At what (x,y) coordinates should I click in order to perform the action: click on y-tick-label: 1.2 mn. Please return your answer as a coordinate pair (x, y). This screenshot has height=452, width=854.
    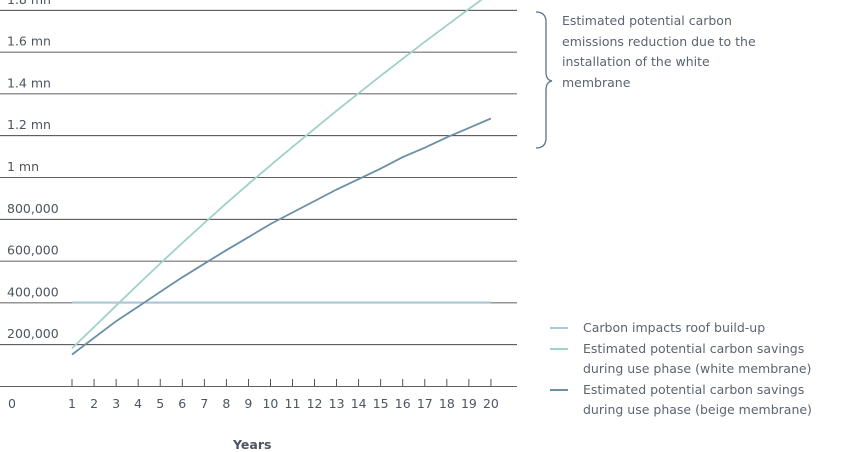
    Looking at the image, I should click on (29, 124).